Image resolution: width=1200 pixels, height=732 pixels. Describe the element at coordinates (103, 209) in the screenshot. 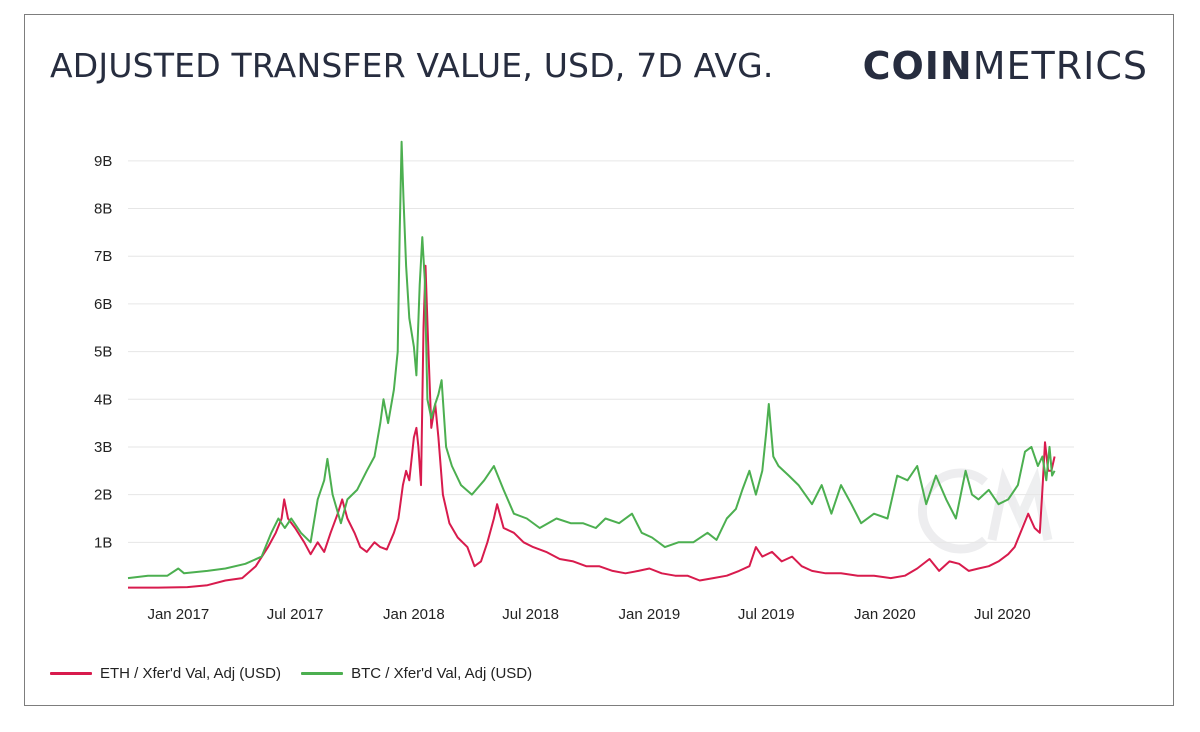

I see `y-tick-label: 8B` at that location.